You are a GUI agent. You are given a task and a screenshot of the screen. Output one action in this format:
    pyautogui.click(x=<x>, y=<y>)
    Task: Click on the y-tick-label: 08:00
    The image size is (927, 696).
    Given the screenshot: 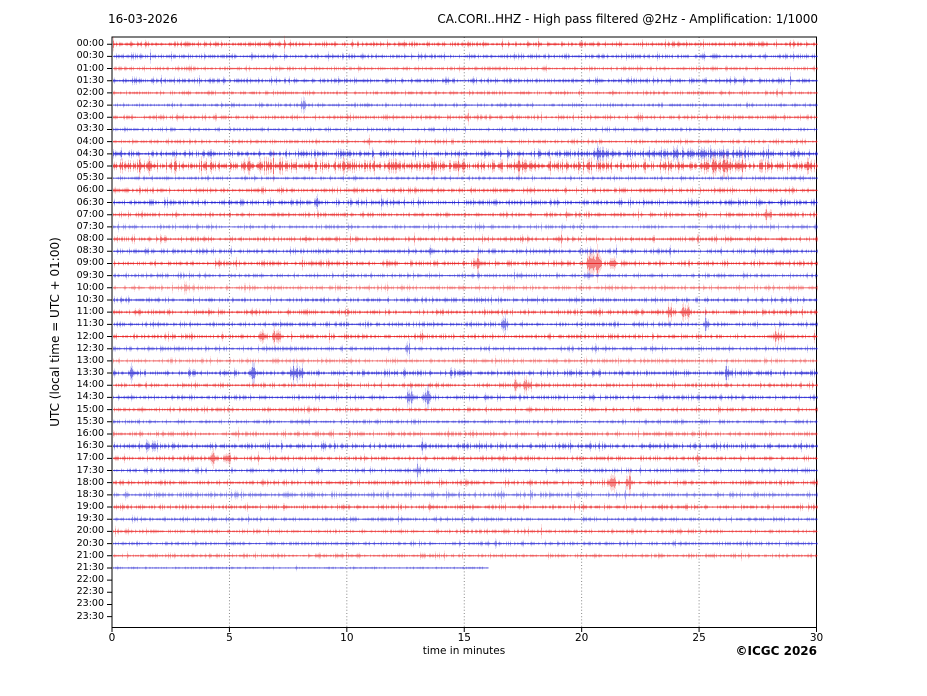 What is the action you would take?
    pyautogui.click(x=90, y=239)
    